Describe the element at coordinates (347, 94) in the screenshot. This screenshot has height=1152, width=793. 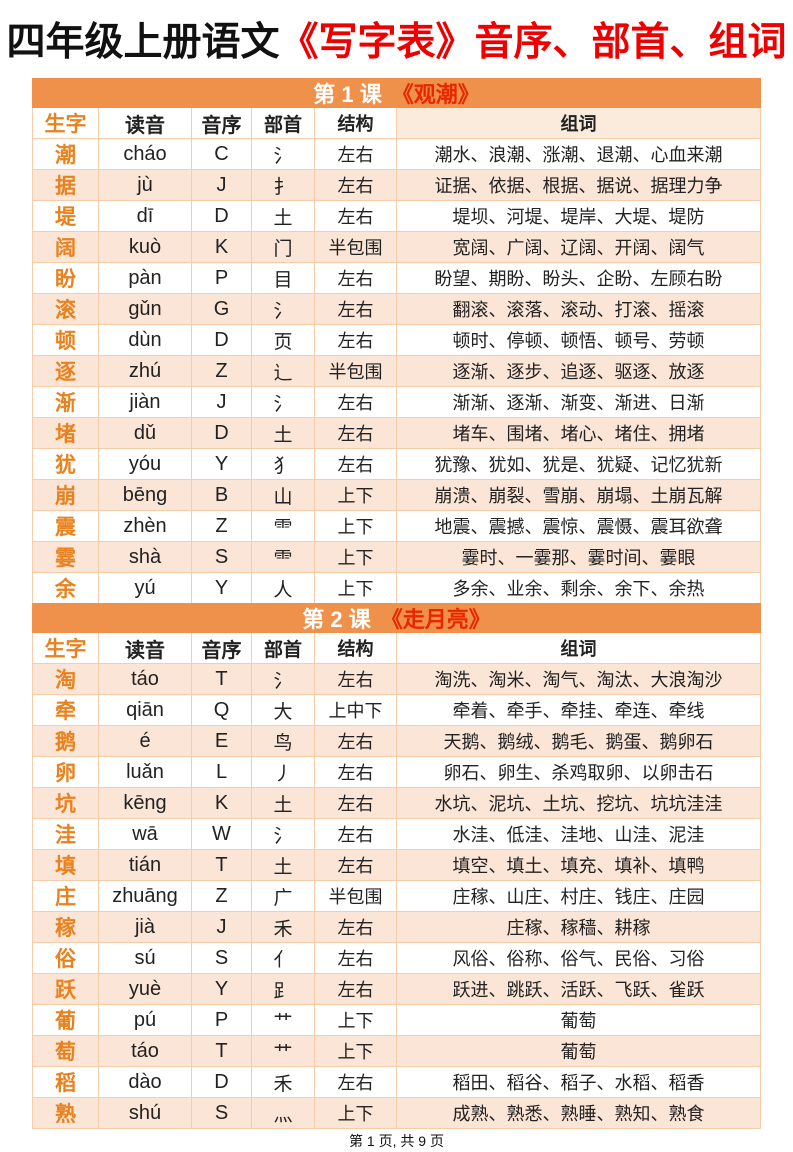
I see `lesson-label: 第 1 课` at that location.